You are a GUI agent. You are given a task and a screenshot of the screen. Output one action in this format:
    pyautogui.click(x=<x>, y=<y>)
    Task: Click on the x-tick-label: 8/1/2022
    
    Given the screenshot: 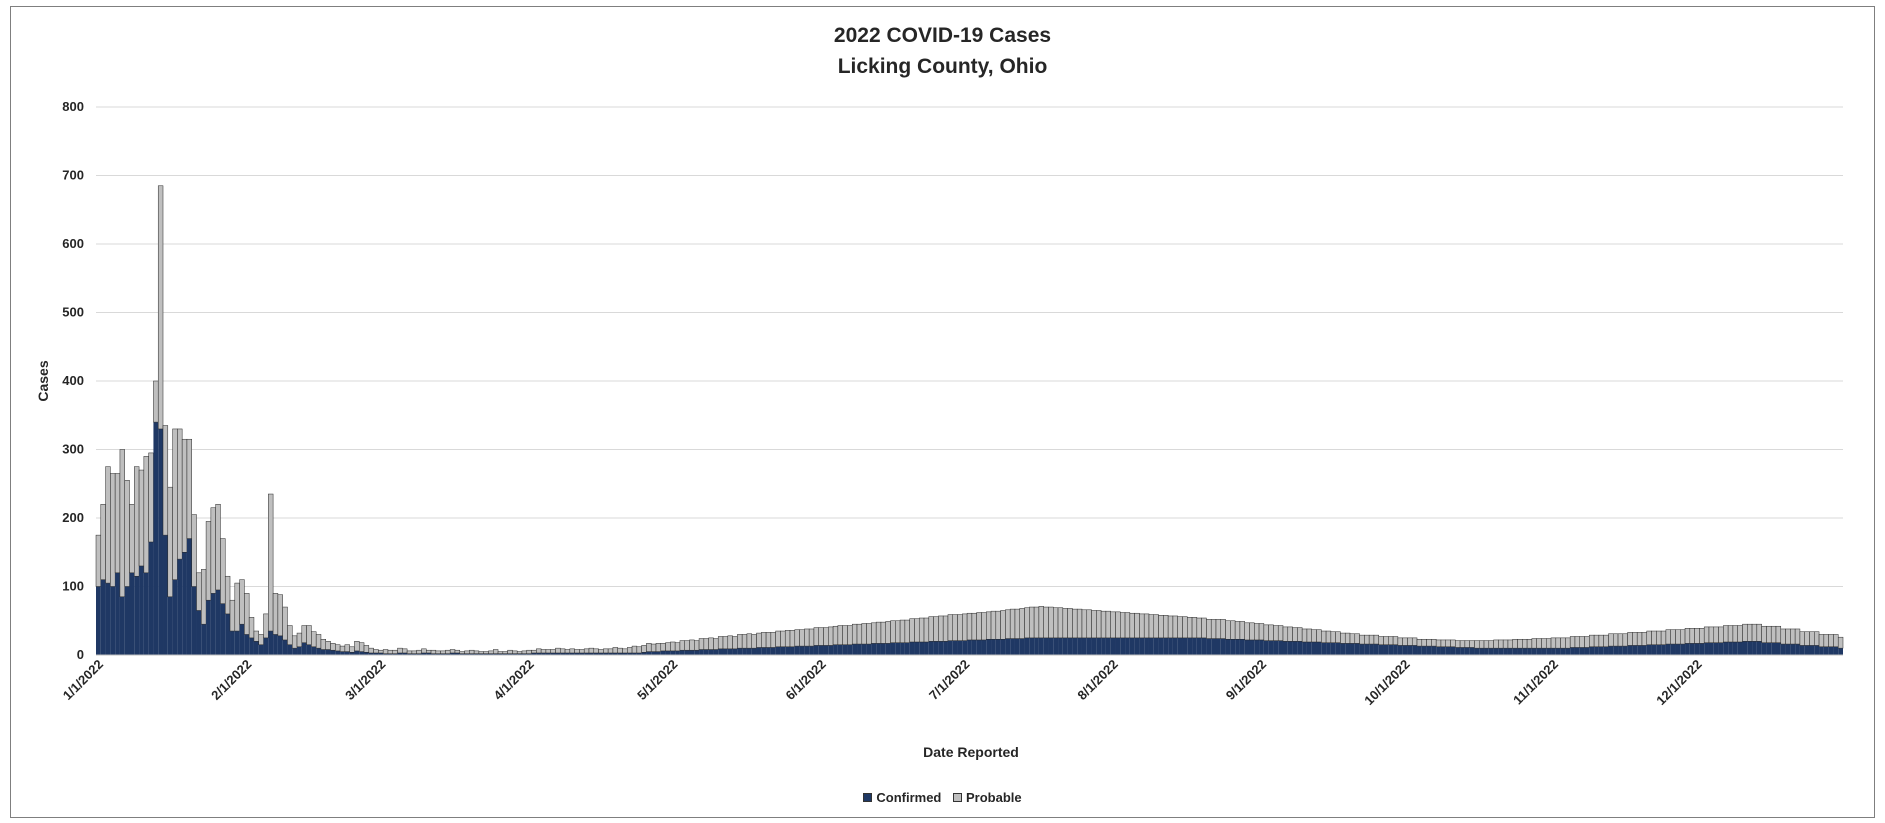 What is the action you would take?
    pyautogui.click(x=1097, y=680)
    